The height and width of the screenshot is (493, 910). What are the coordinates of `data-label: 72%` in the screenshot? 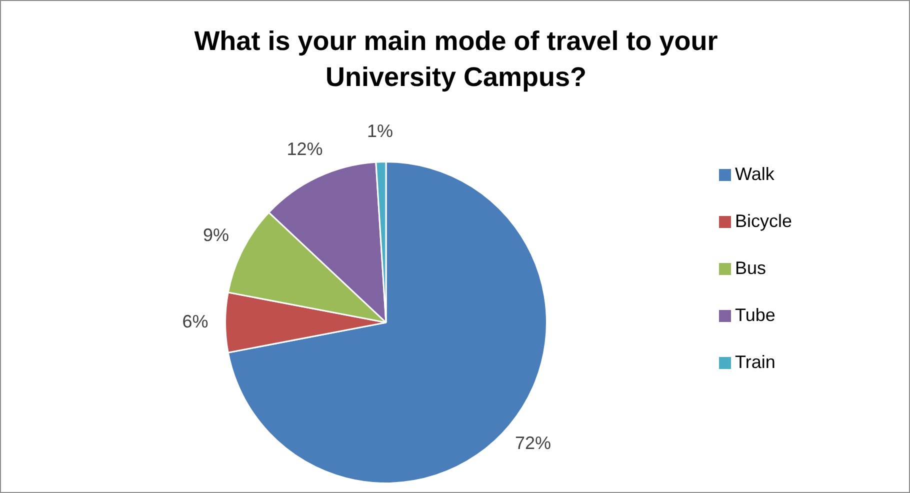 It's located at (532, 443).